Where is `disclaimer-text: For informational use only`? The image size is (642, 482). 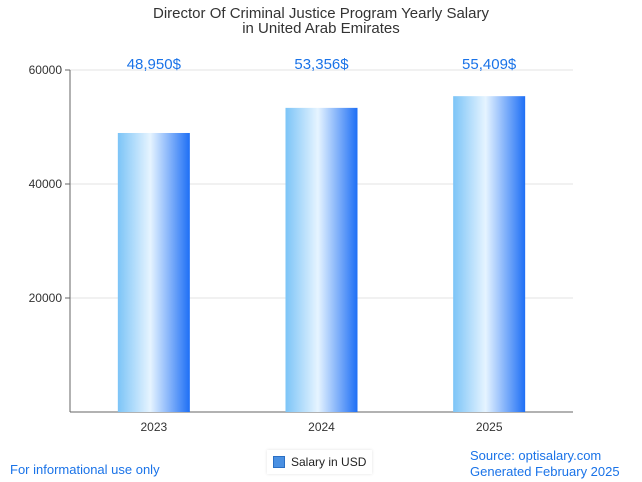
disclaimer-text: For informational use only is located at coordinates (85, 469).